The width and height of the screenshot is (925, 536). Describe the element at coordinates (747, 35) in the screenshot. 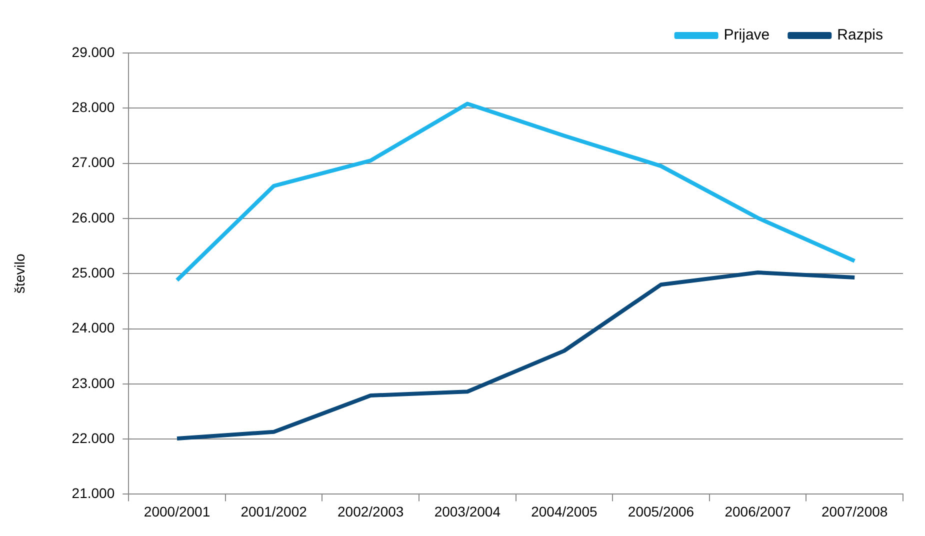

I see `legend-label: Prijave` at that location.